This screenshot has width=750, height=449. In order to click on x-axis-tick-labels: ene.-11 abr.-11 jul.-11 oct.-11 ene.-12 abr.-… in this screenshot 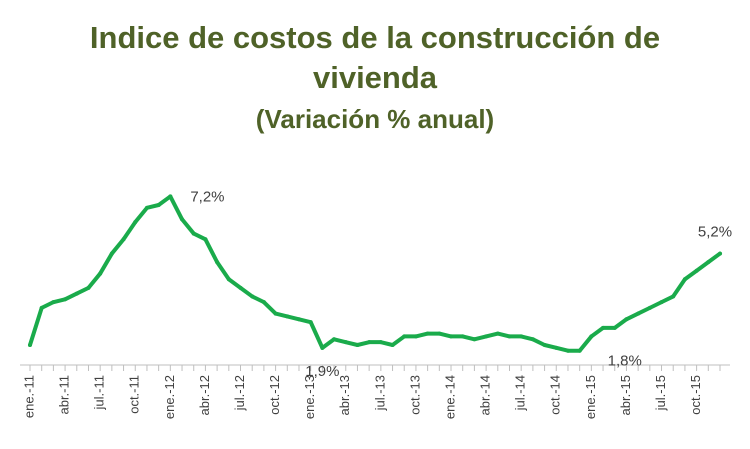, I will do `click(362, 397)`.